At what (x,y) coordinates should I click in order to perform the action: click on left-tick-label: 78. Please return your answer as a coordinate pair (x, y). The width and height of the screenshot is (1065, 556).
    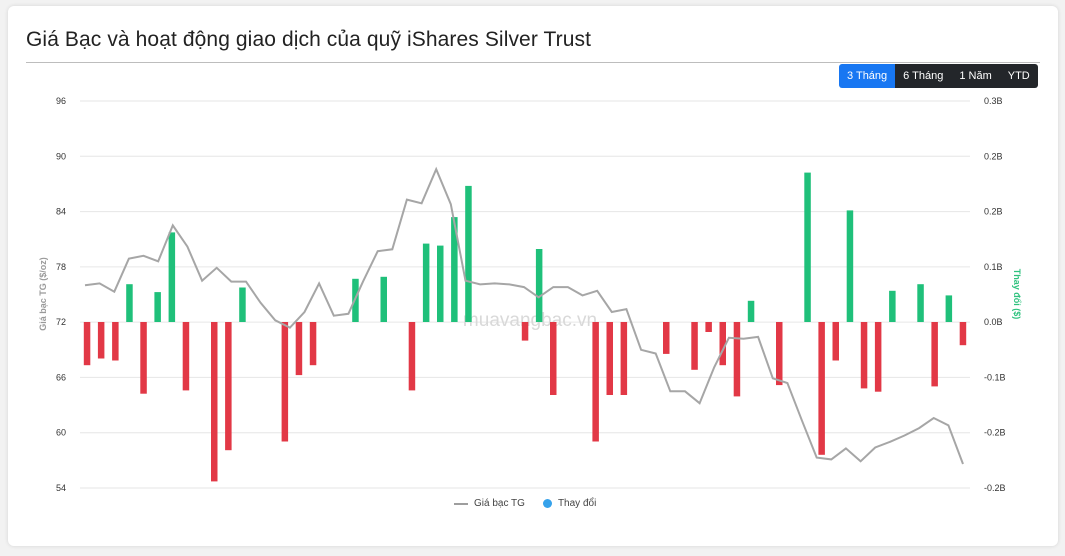
    Looking at the image, I should click on (61, 267).